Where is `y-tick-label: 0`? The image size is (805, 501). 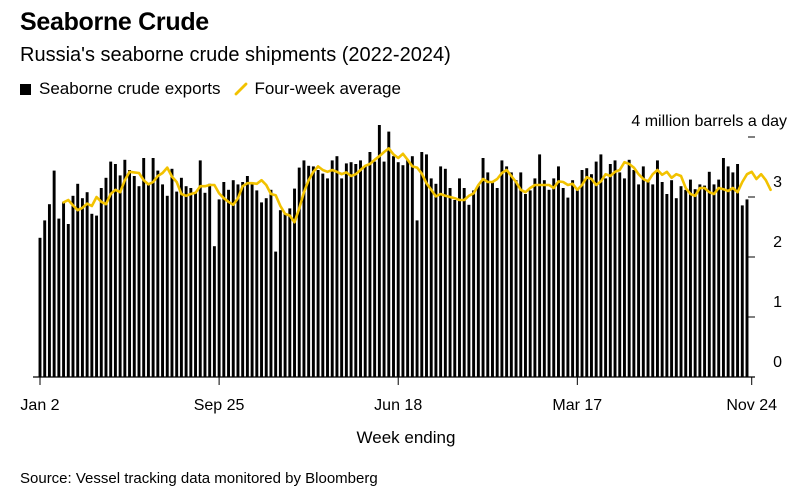 y-tick-label: 0 is located at coordinates (777, 362).